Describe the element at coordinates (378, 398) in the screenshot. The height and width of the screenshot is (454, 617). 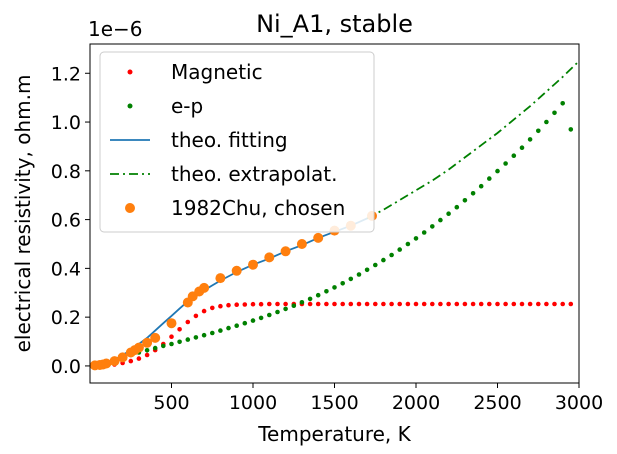
I see `x-axis: 500 1000 1500 2000 2500 3000` at that location.